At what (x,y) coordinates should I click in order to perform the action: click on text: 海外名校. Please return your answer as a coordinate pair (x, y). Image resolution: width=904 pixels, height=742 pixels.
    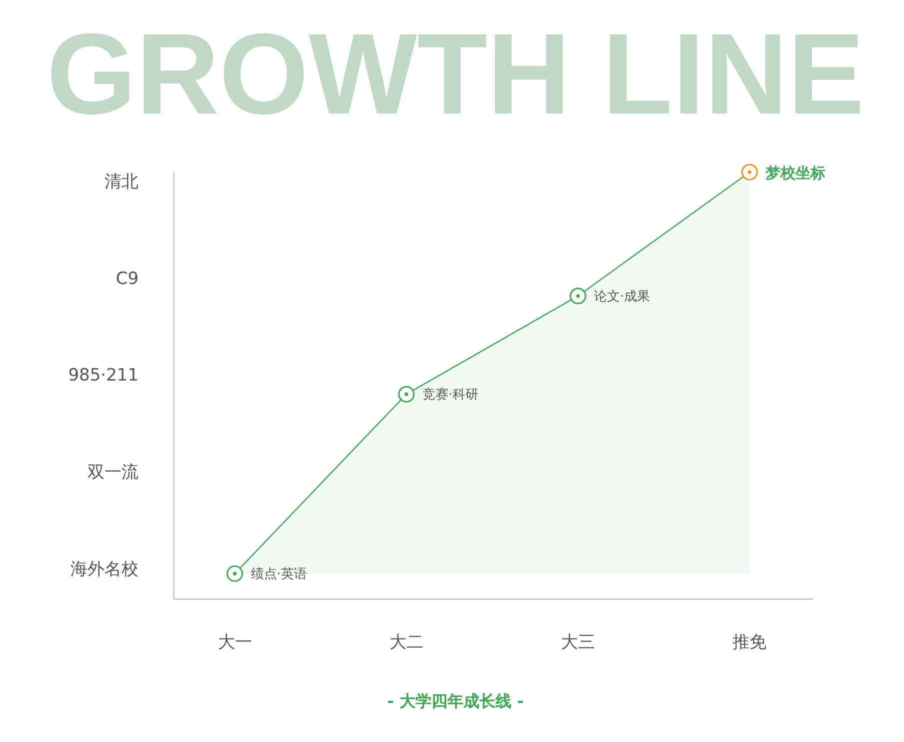
    Looking at the image, I should click on (104, 569).